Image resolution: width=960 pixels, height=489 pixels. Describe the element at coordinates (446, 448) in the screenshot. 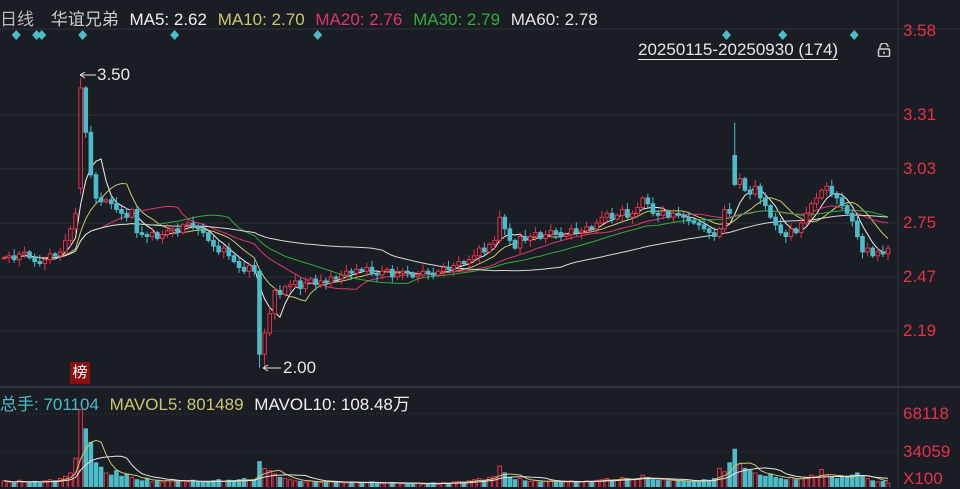

I see `volume-bars` at that location.